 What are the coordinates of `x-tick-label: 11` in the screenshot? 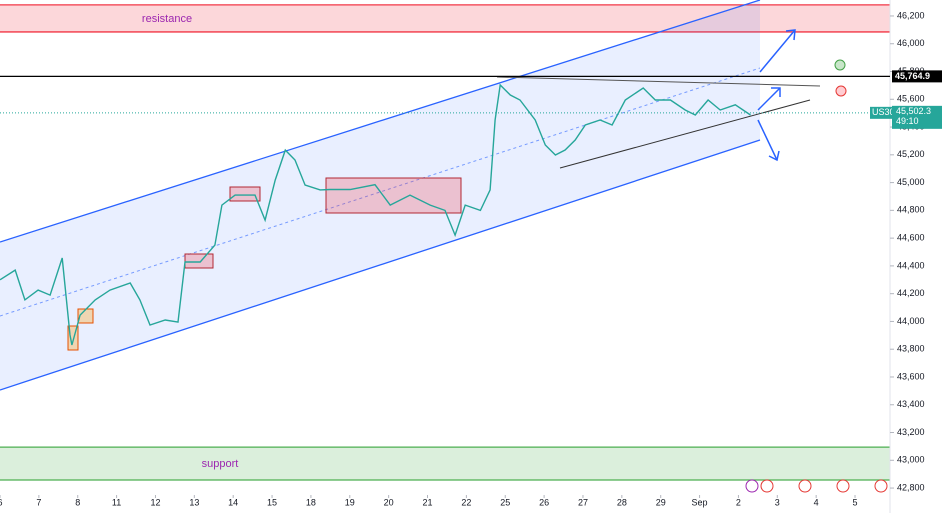 It's located at (116, 502).